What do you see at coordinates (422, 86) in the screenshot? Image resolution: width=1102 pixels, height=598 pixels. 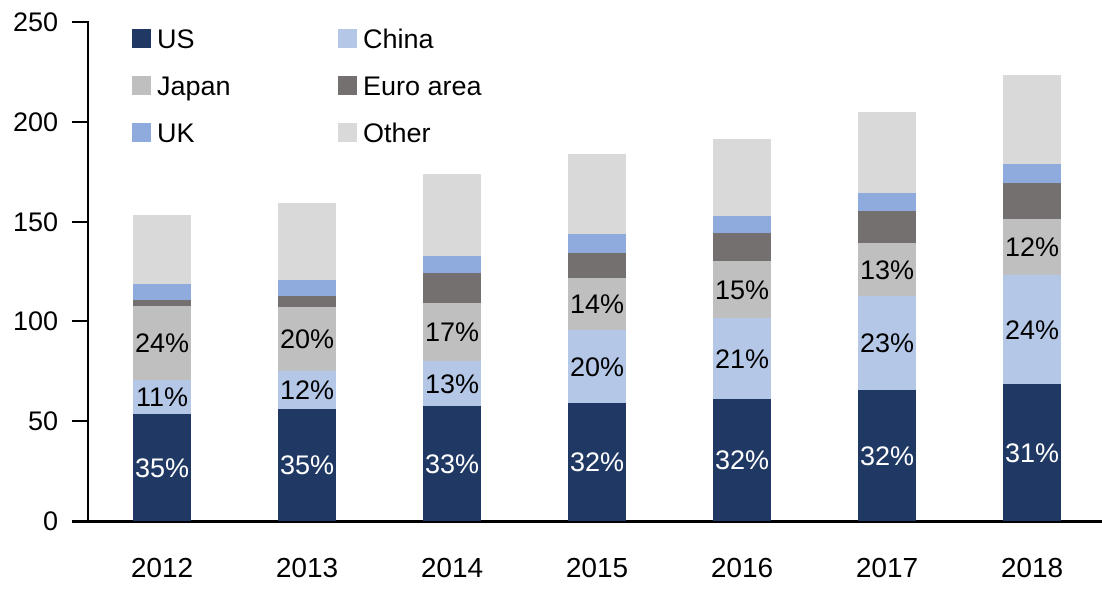 I see `legend-label-euro-area: Euro area` at bounding box center [422, 86].